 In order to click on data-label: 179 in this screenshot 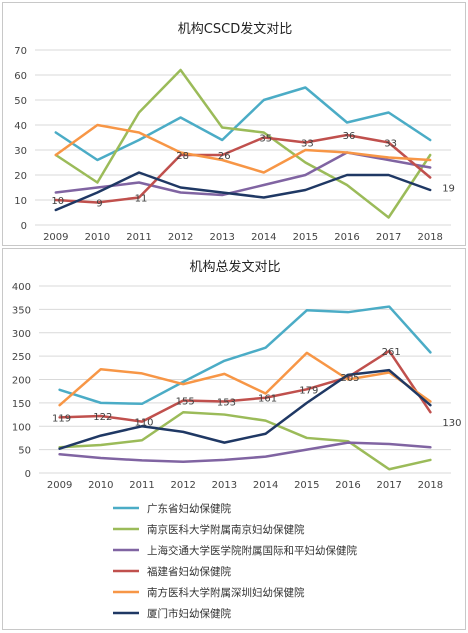, I will do `click(308, 390)`.